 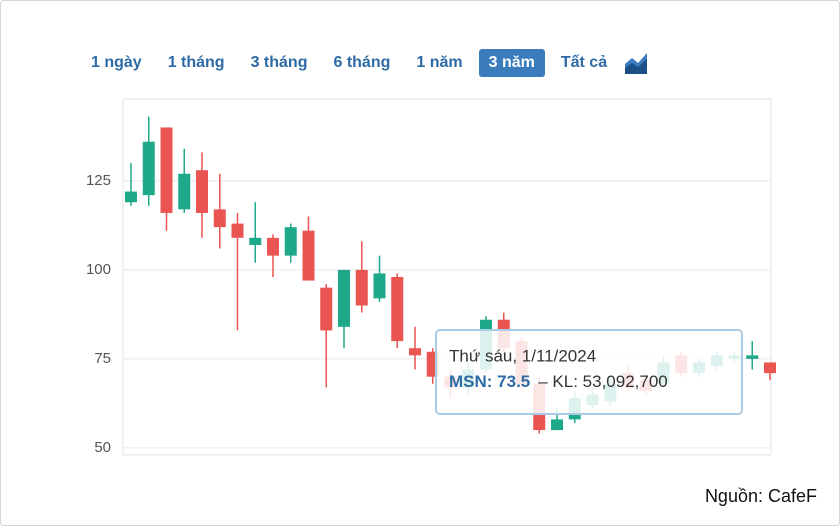 I want to click on range-button: 3 năm, so click(x=511, y=63).